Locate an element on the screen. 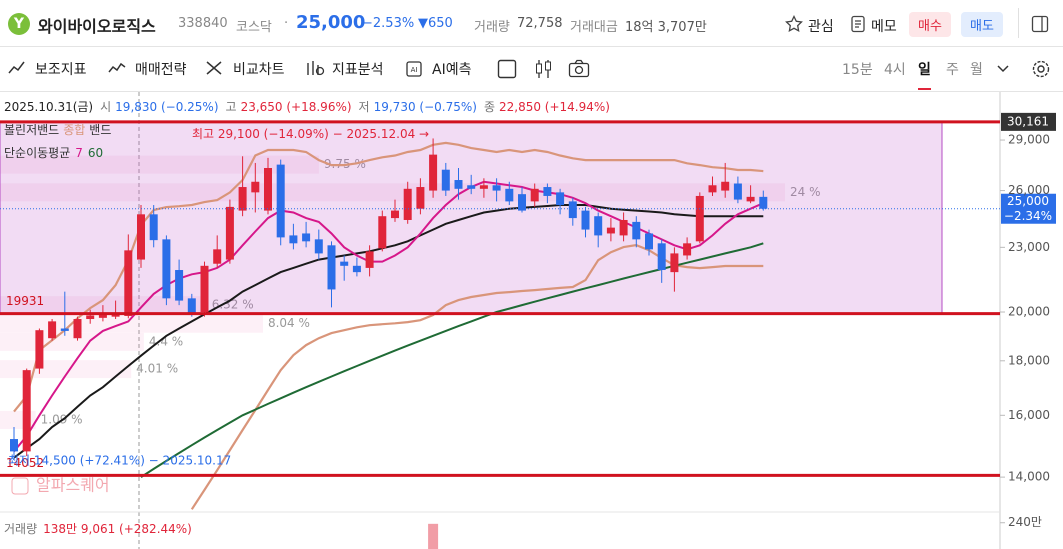 The width and height of the screenshot is (1063, 549). chevron-icon is located at coordinates (1003, 69).